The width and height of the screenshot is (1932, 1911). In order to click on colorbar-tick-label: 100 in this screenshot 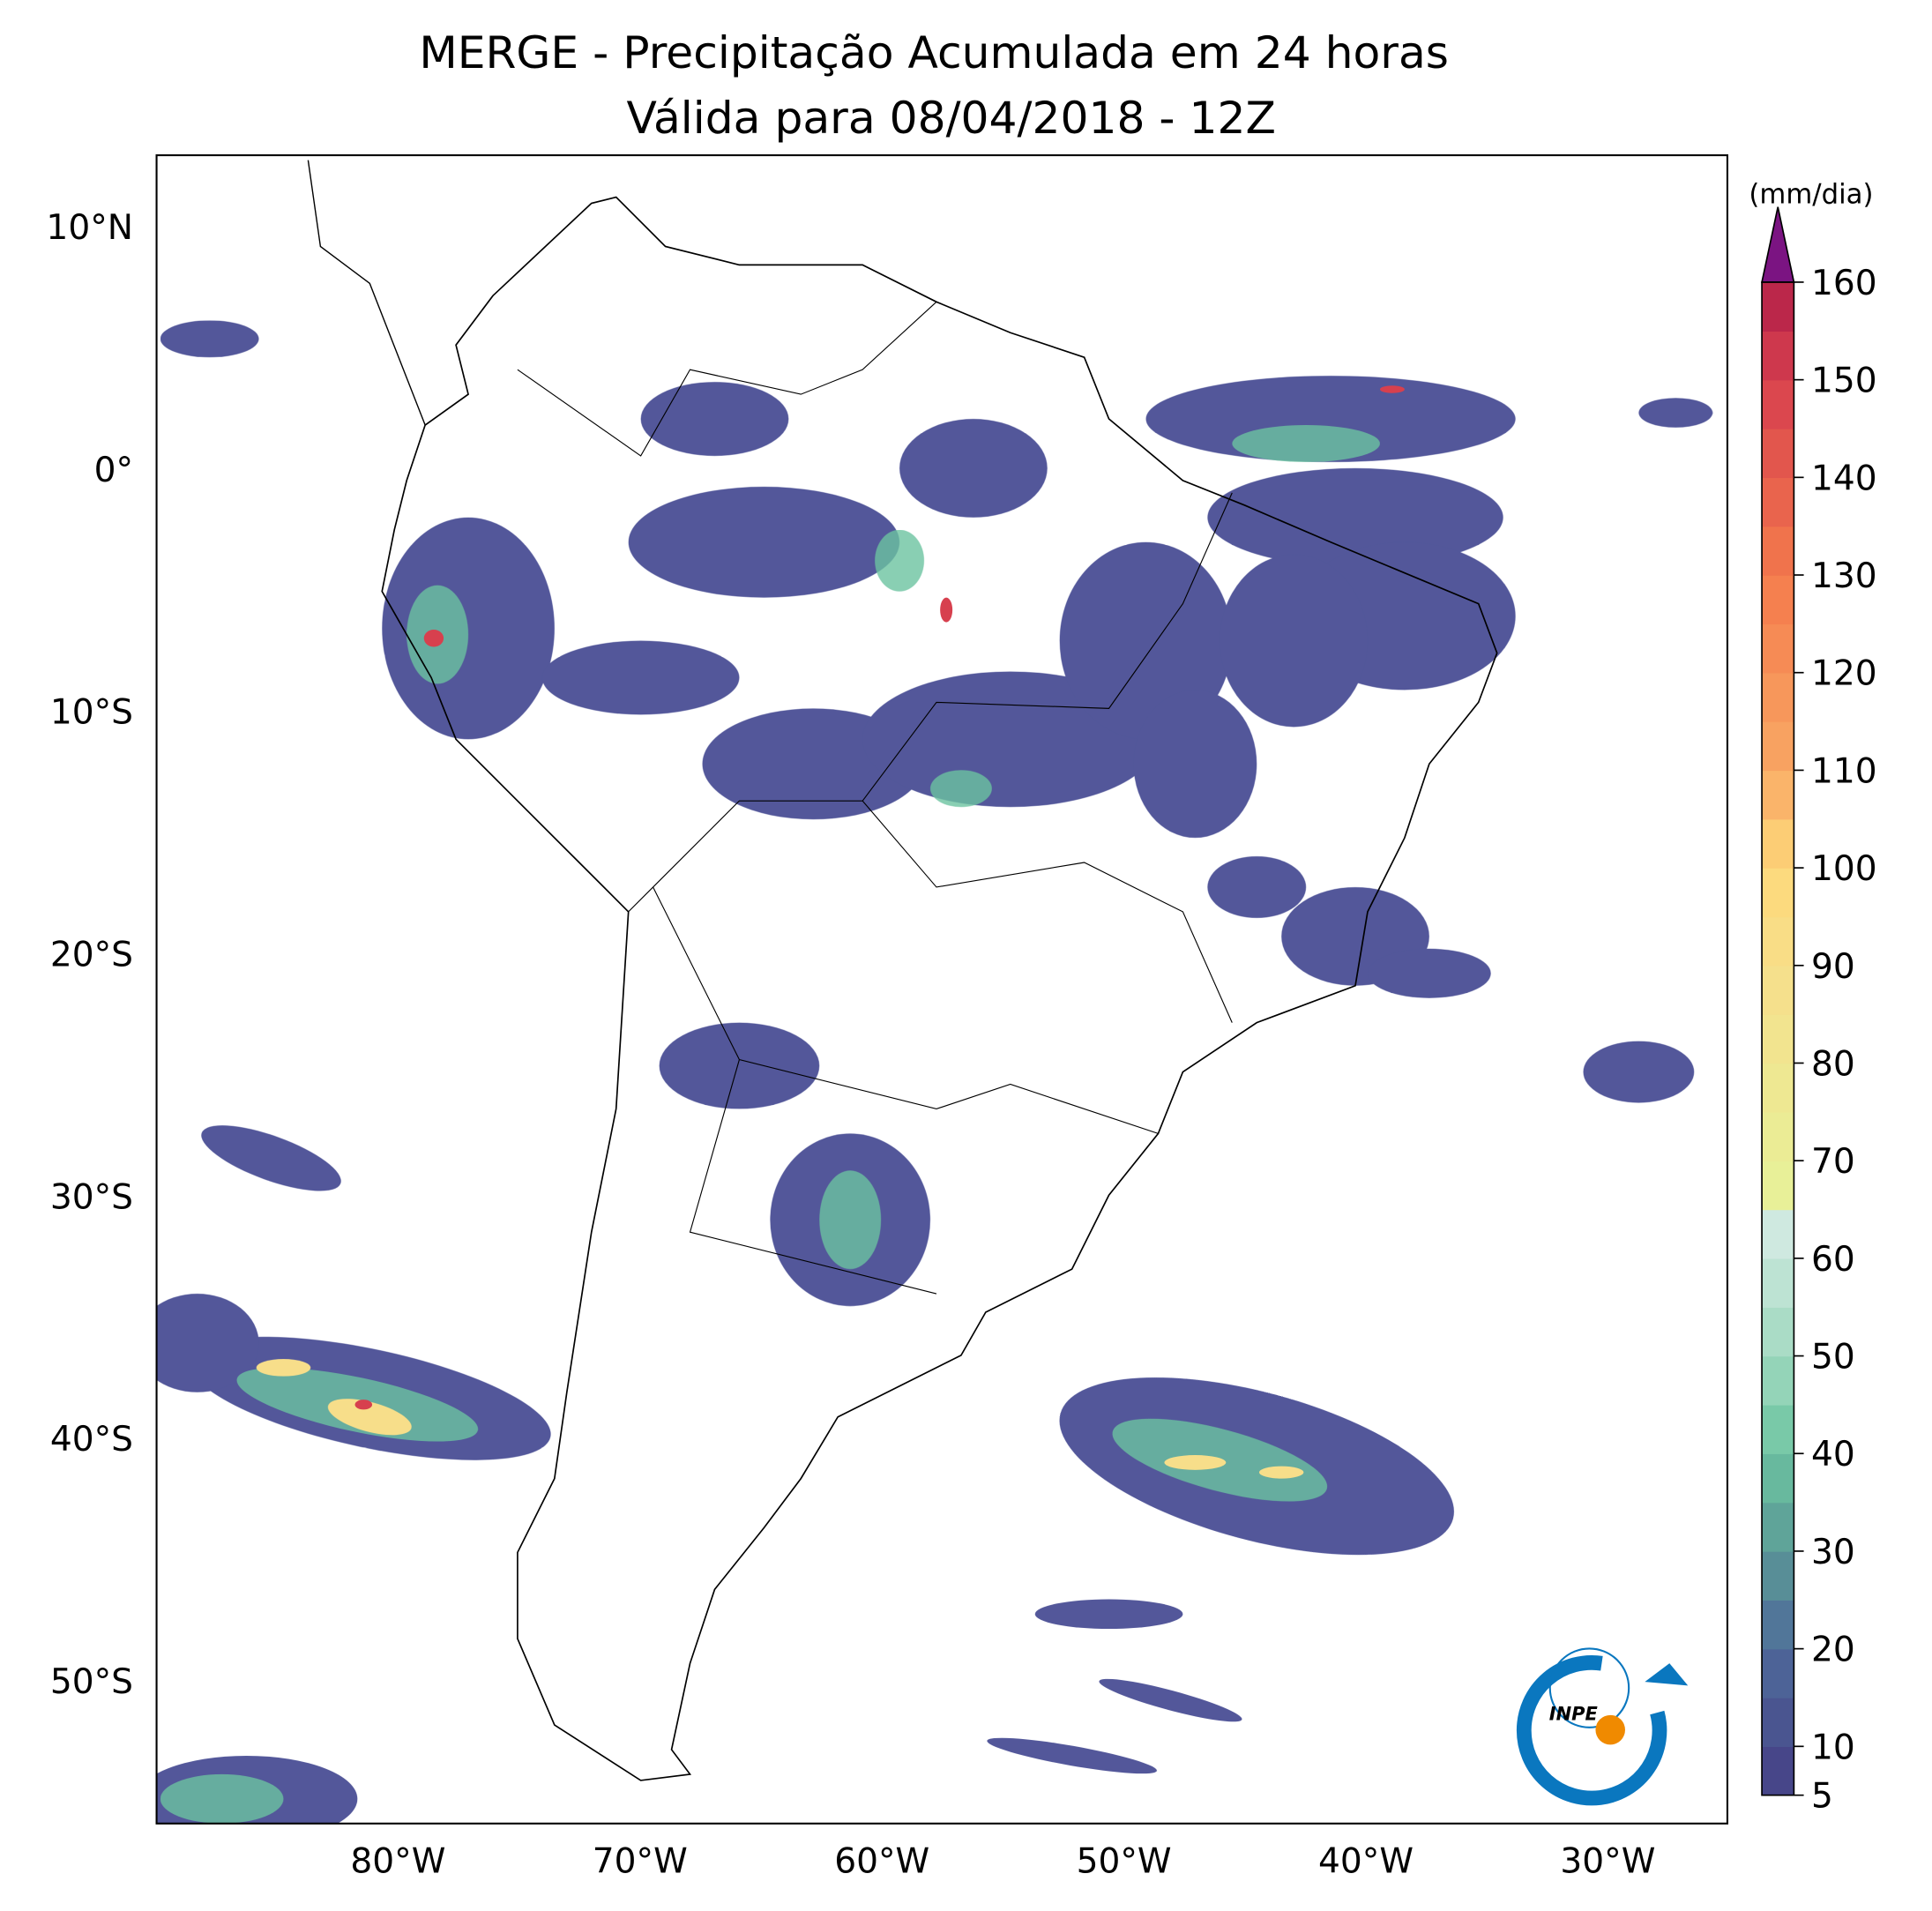, I will do `click(1844, 869)`.